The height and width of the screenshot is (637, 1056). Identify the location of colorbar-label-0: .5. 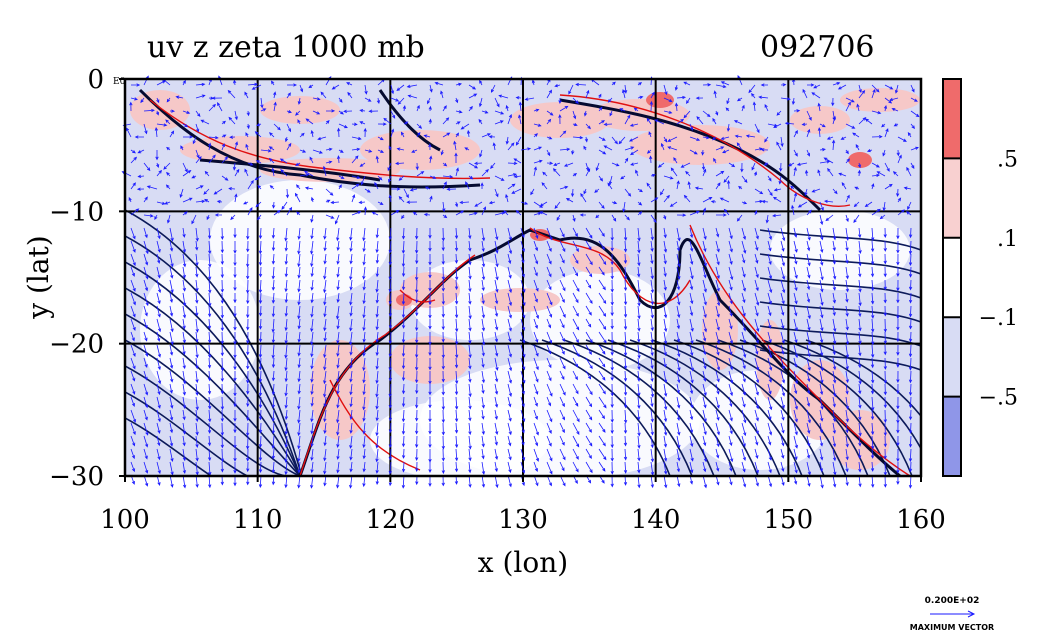
(1007, 159).